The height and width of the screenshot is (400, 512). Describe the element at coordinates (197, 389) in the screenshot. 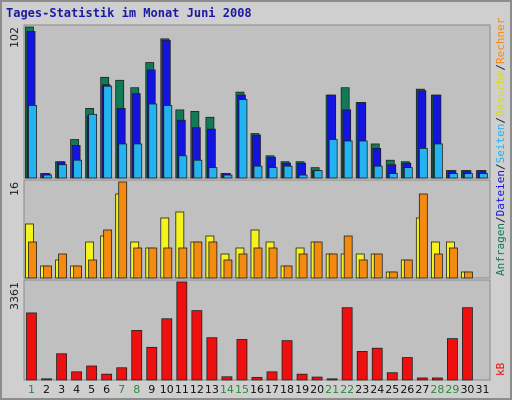

I see `x-tick-label-day-12: 12` at that location.